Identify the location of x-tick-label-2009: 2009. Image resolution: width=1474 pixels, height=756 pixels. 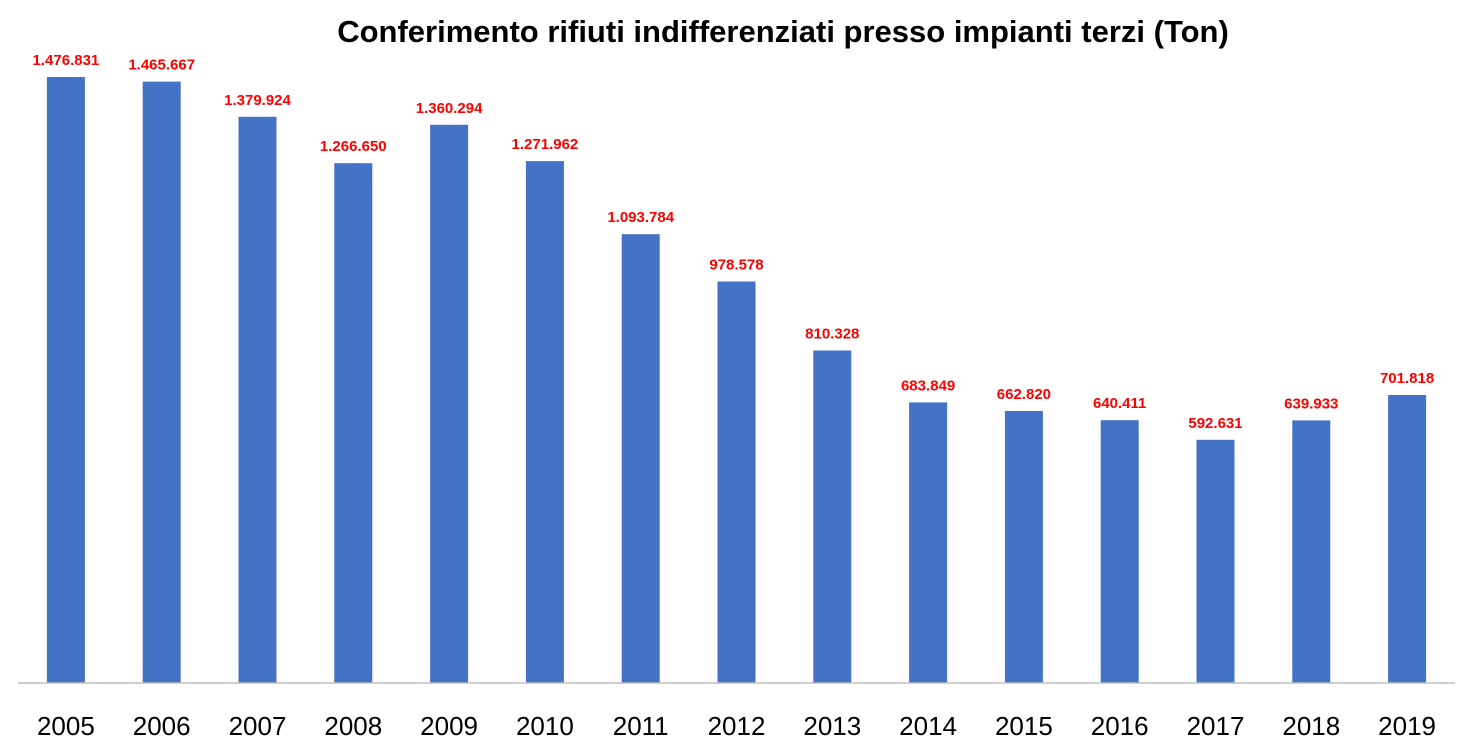
(449, 726).